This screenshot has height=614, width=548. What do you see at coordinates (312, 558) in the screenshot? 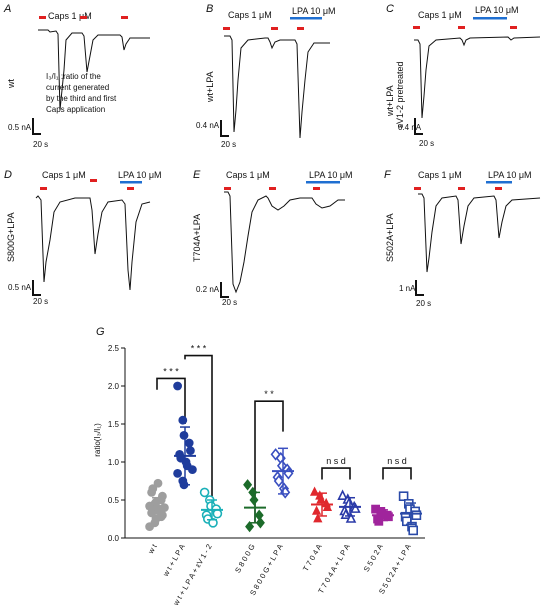
I see `x-tick-label: T 7 0 4 A` at bounding box center [312, 558].